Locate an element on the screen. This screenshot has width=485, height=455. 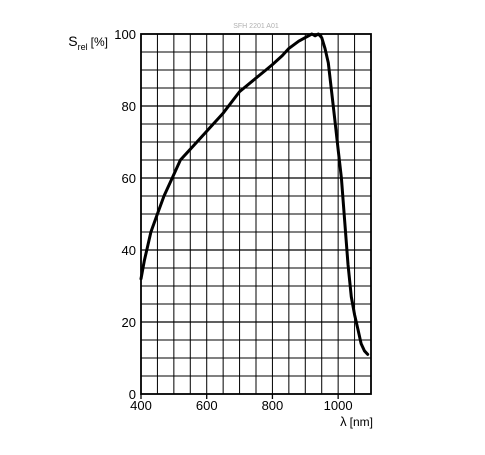
y-axis-label: Srel [%] is located at coordinates (88, 42).